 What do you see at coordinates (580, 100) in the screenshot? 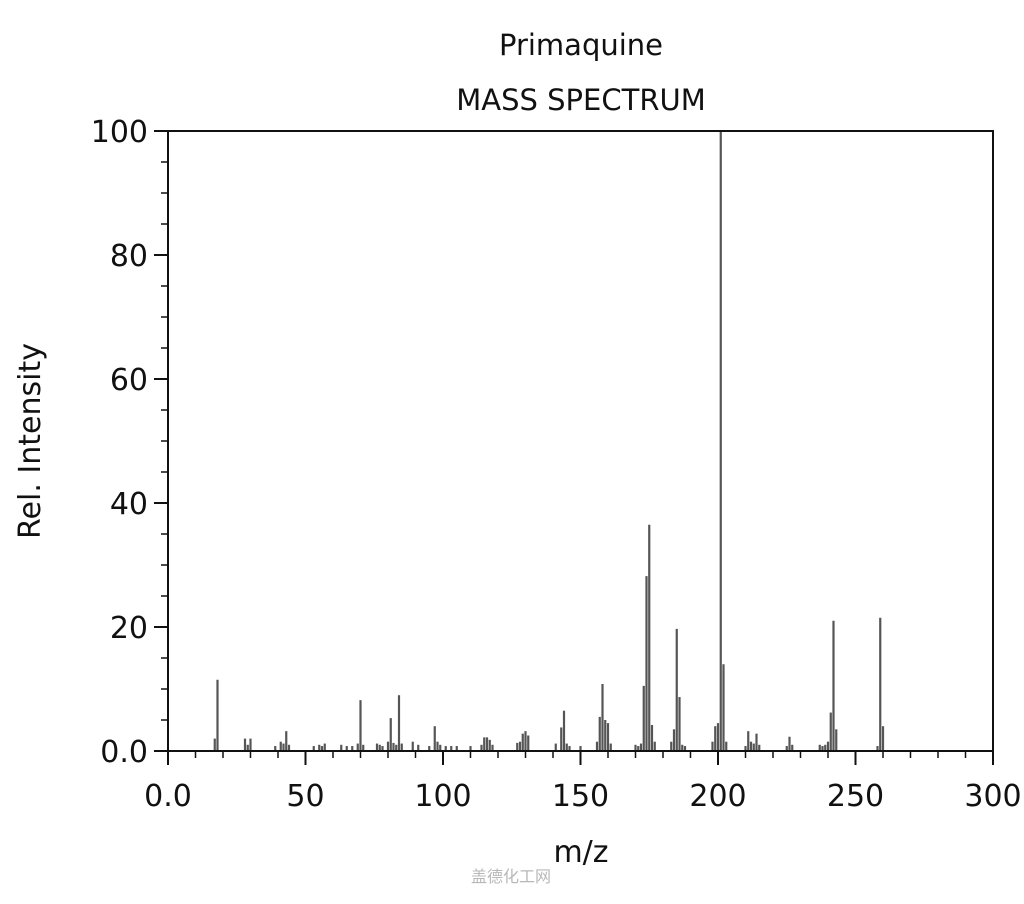
I see `chart-subtitle: MASS SPECTRUM` at bounding box center [580, 100].